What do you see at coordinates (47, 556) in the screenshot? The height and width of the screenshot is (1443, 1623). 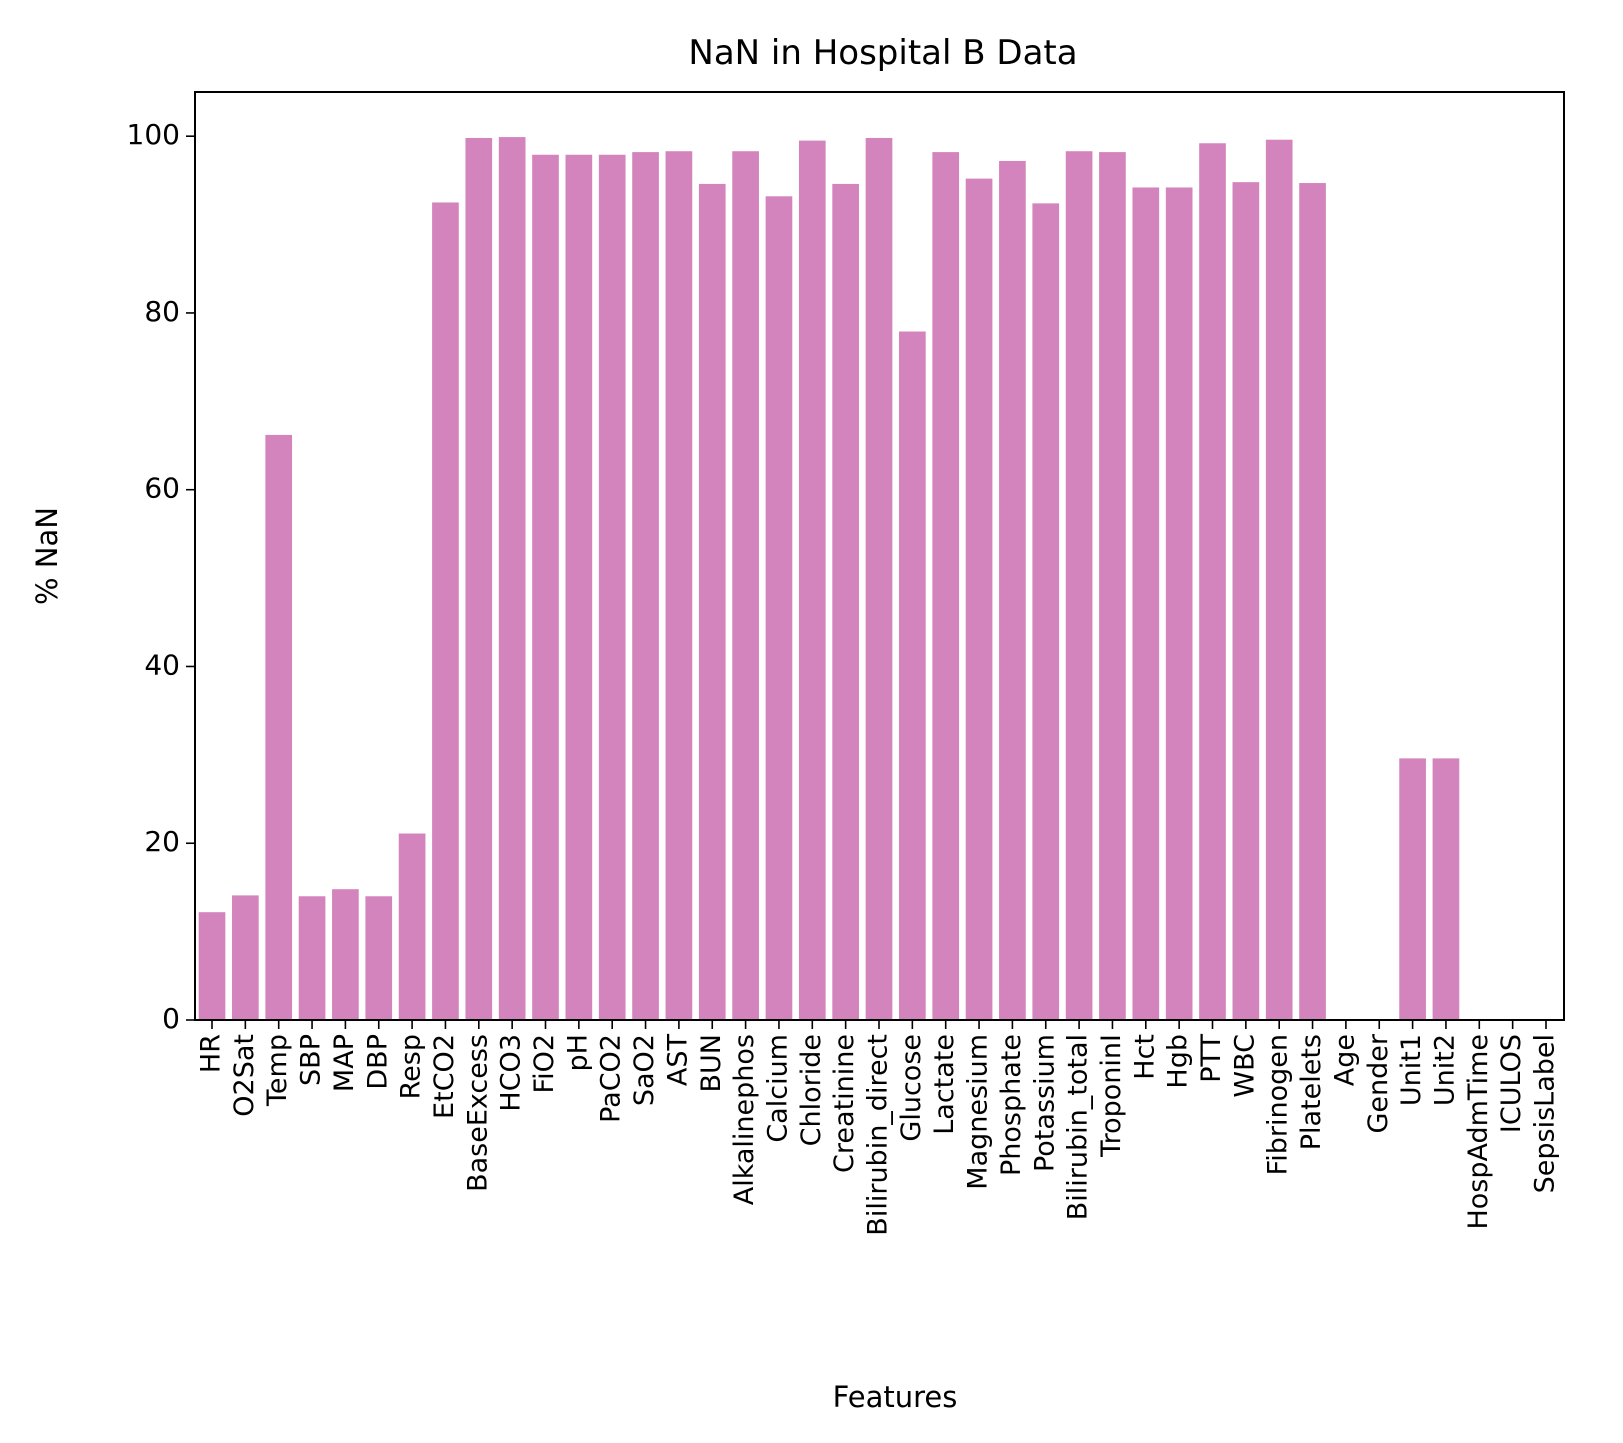 I see `y-axis-label: % NaN` at bounding box center [47, 556].